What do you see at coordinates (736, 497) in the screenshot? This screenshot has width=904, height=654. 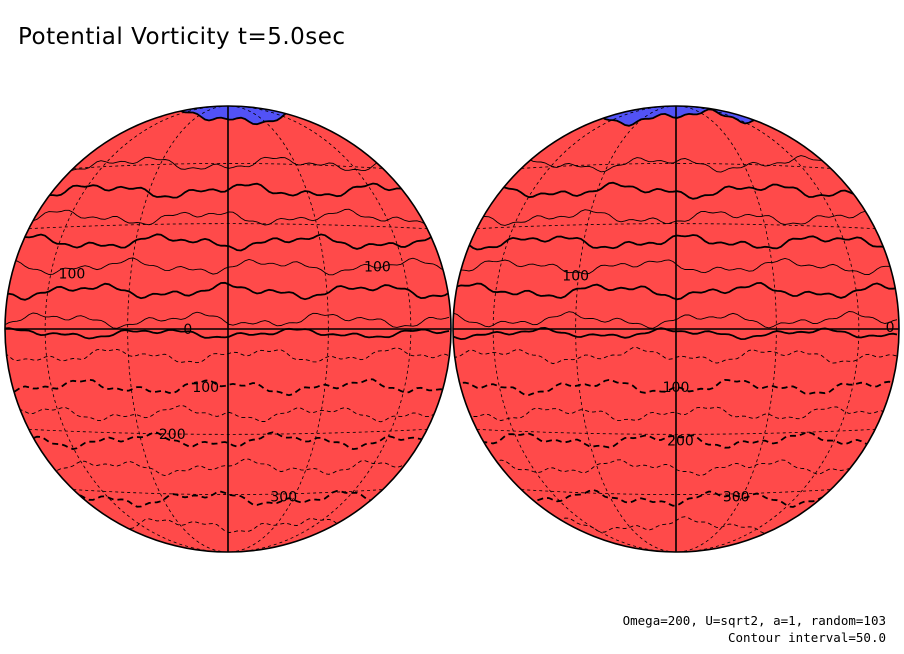 I see `contour-label-right-4: 300` at bounding box center [736, 497].